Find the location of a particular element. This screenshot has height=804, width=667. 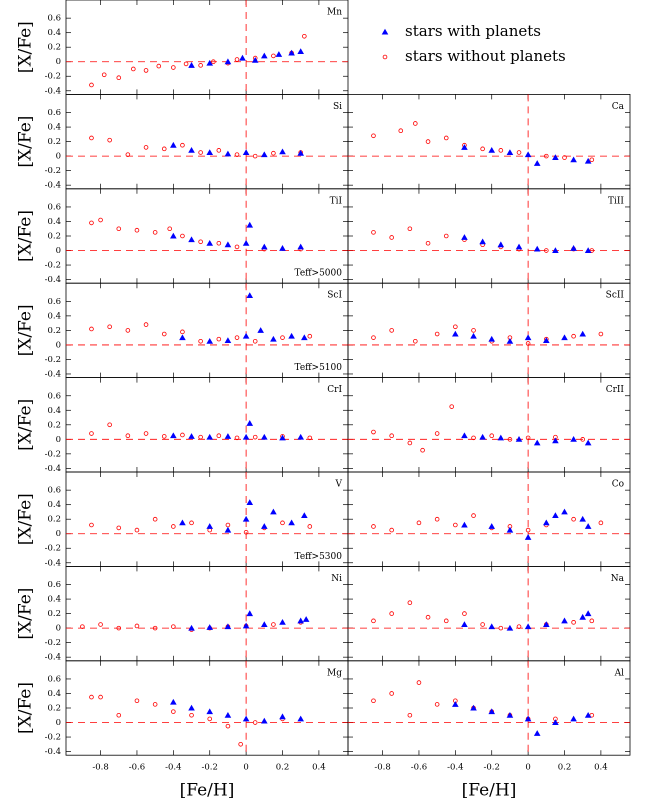

x-tick-label: 0.2 is located at coordinates (283, 768).